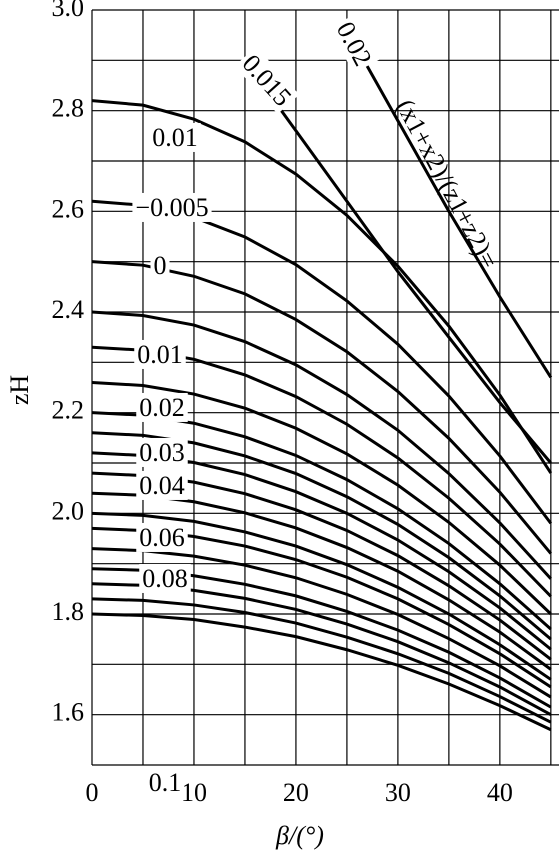  I want to click on curve-label-group: 0.08, so click(165, 578).